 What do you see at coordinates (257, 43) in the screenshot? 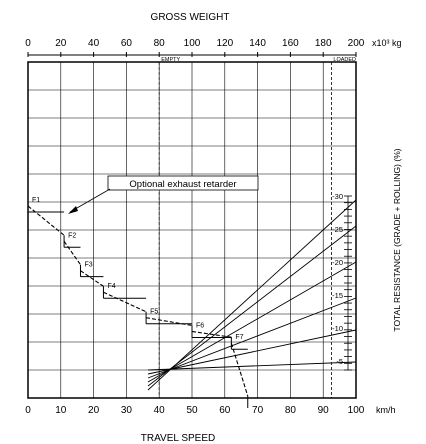
I see `top-tick-label: 140` at bounding box center [257, 43].